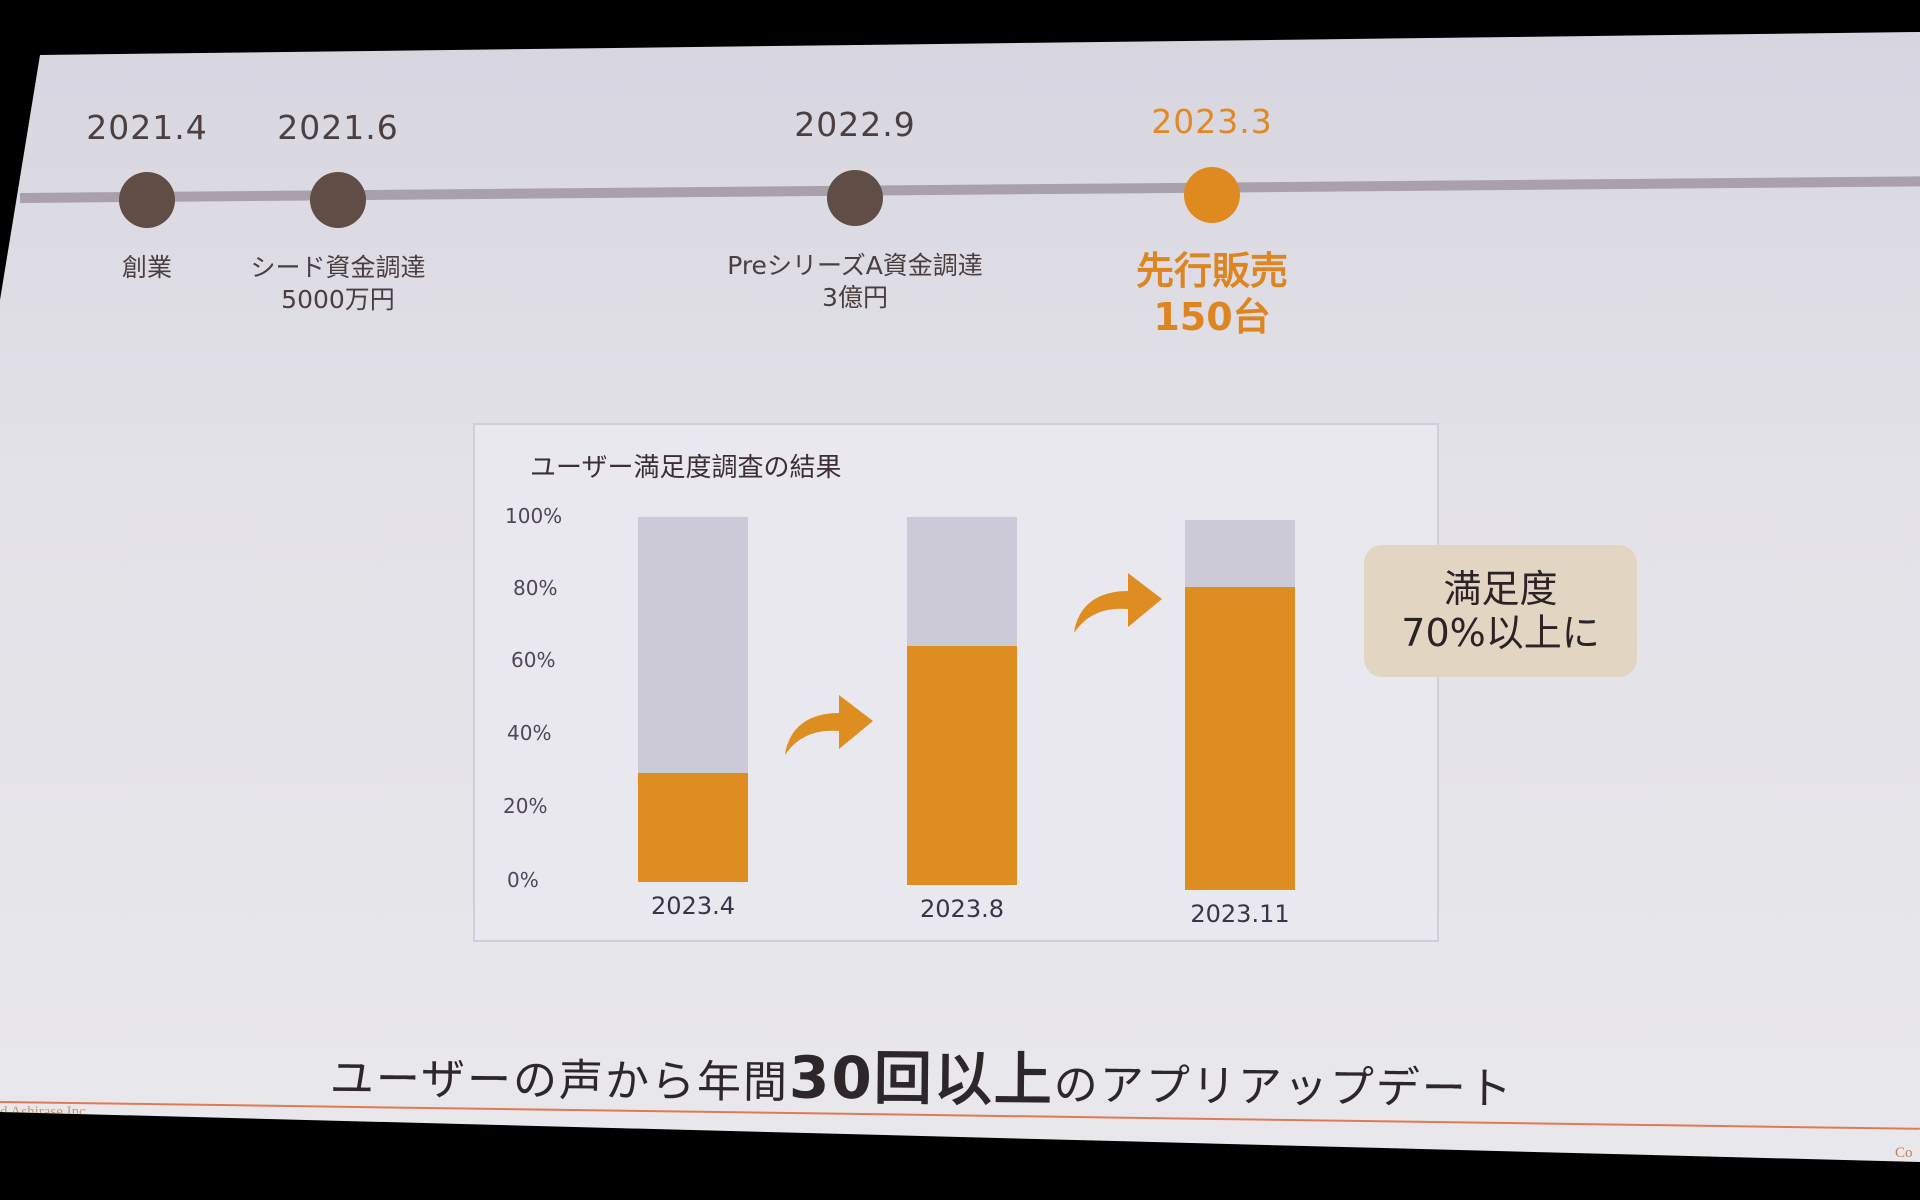 Image resolution: width=1920 pixels, height=1200 pixels. Describe the element at coordinates (1240, 914) in the screenshot. I see `bar-label: 2023.11` at that location.